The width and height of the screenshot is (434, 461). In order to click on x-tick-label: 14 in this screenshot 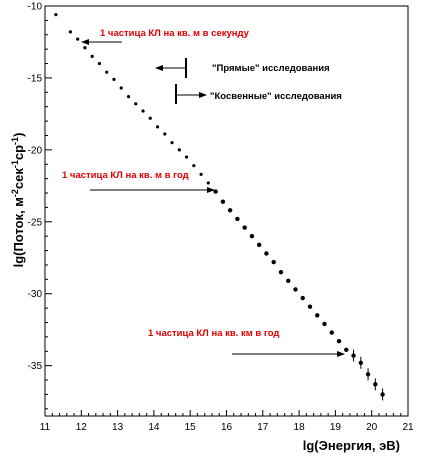, I will do `click(154, 427)`.